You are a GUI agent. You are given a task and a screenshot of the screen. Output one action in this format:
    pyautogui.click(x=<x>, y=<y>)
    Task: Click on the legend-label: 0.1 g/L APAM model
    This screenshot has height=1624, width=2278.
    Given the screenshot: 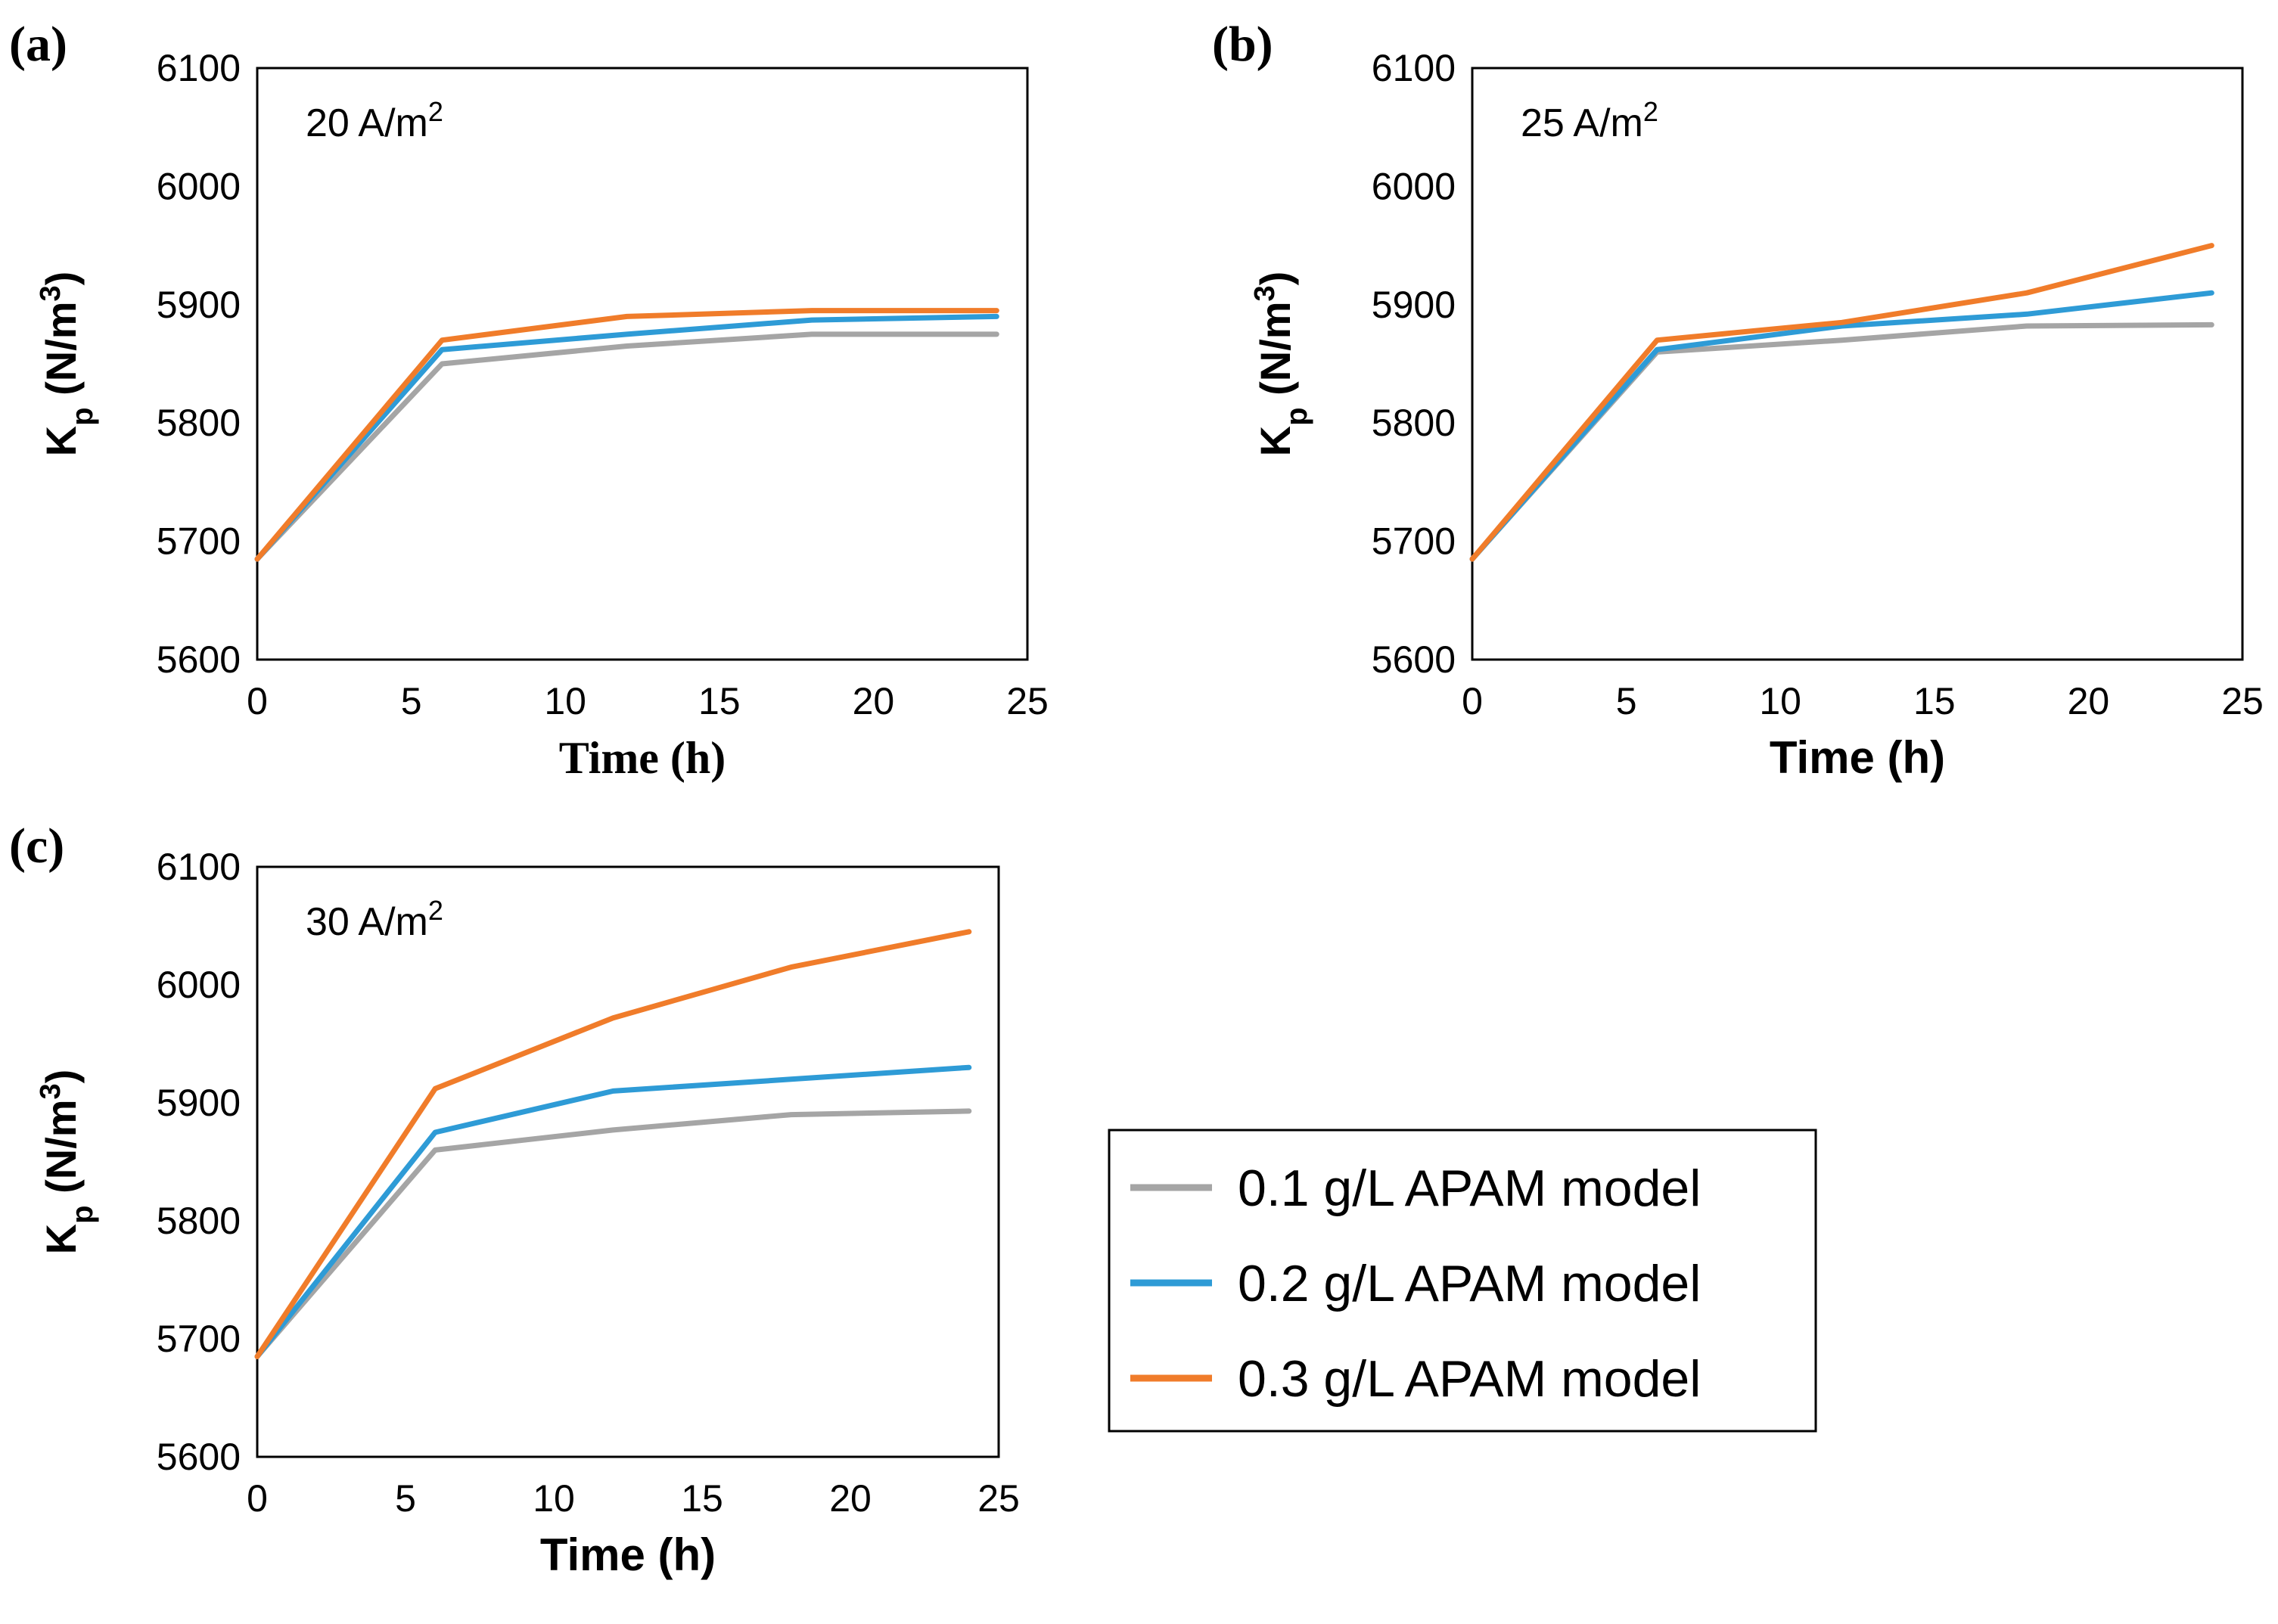 What is the action you would take?
    pyautogui.click(x=1469, y=1188)
    